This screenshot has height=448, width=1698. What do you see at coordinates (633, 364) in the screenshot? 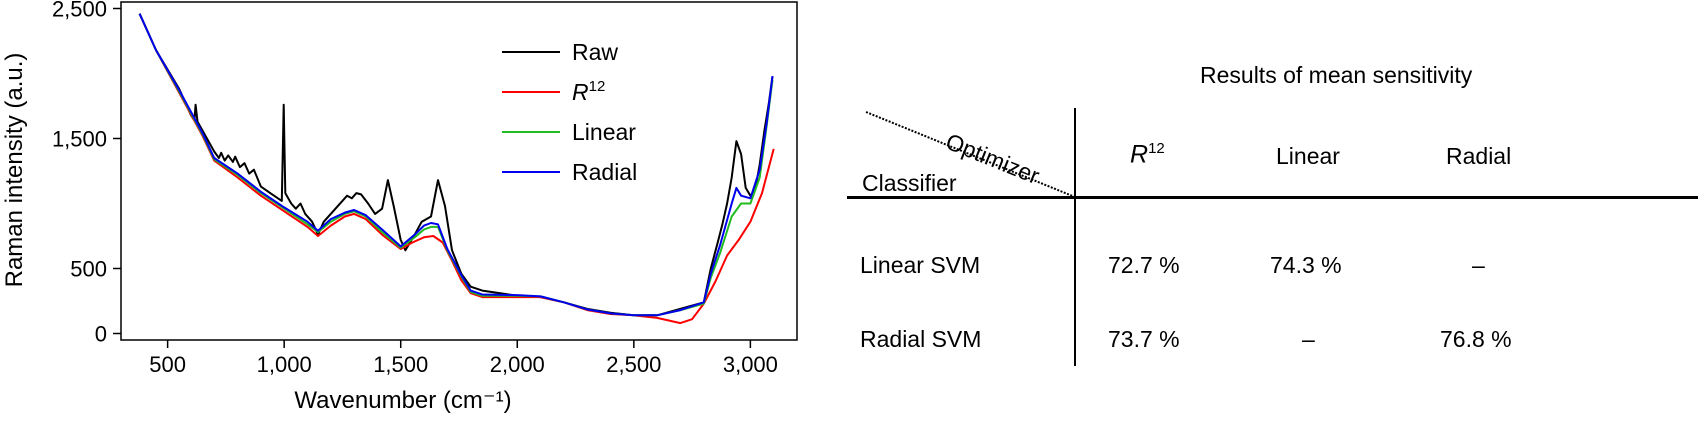
I see `x-tick-label: 2,500` at bounding box center [633, 364].